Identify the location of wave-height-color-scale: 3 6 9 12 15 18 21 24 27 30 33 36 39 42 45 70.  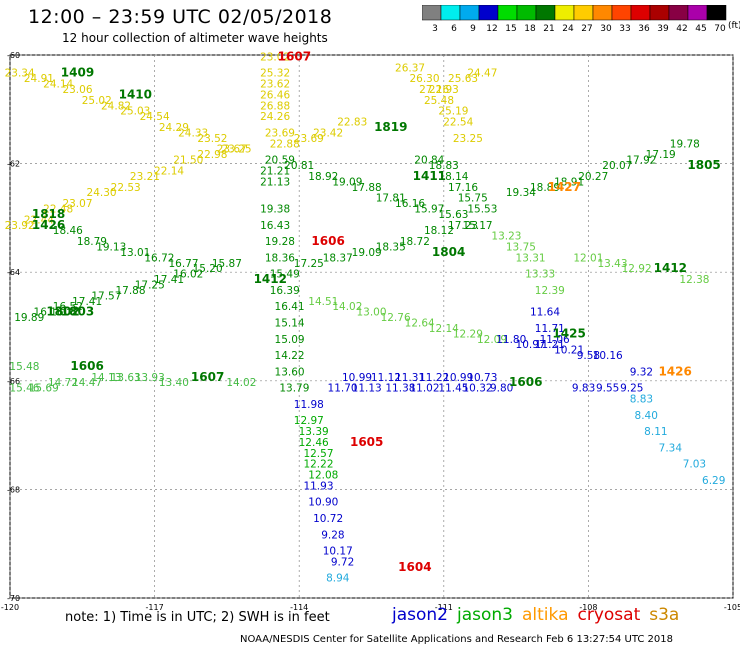
(574, 20).